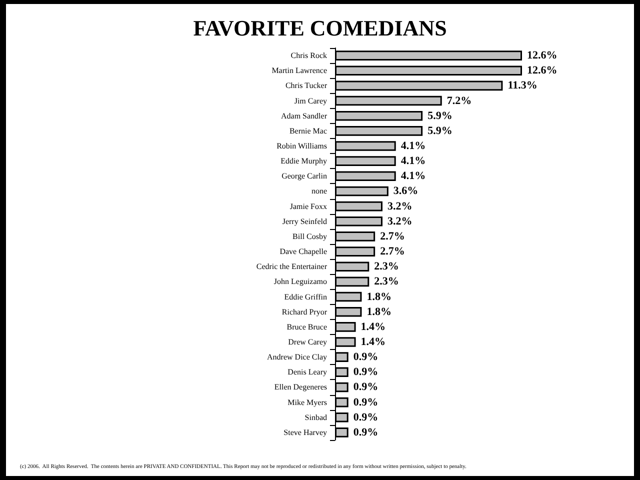 This screenshot has width=640, height=480. I want to click on y-tick-label: George Carlin, so click(304, 176).